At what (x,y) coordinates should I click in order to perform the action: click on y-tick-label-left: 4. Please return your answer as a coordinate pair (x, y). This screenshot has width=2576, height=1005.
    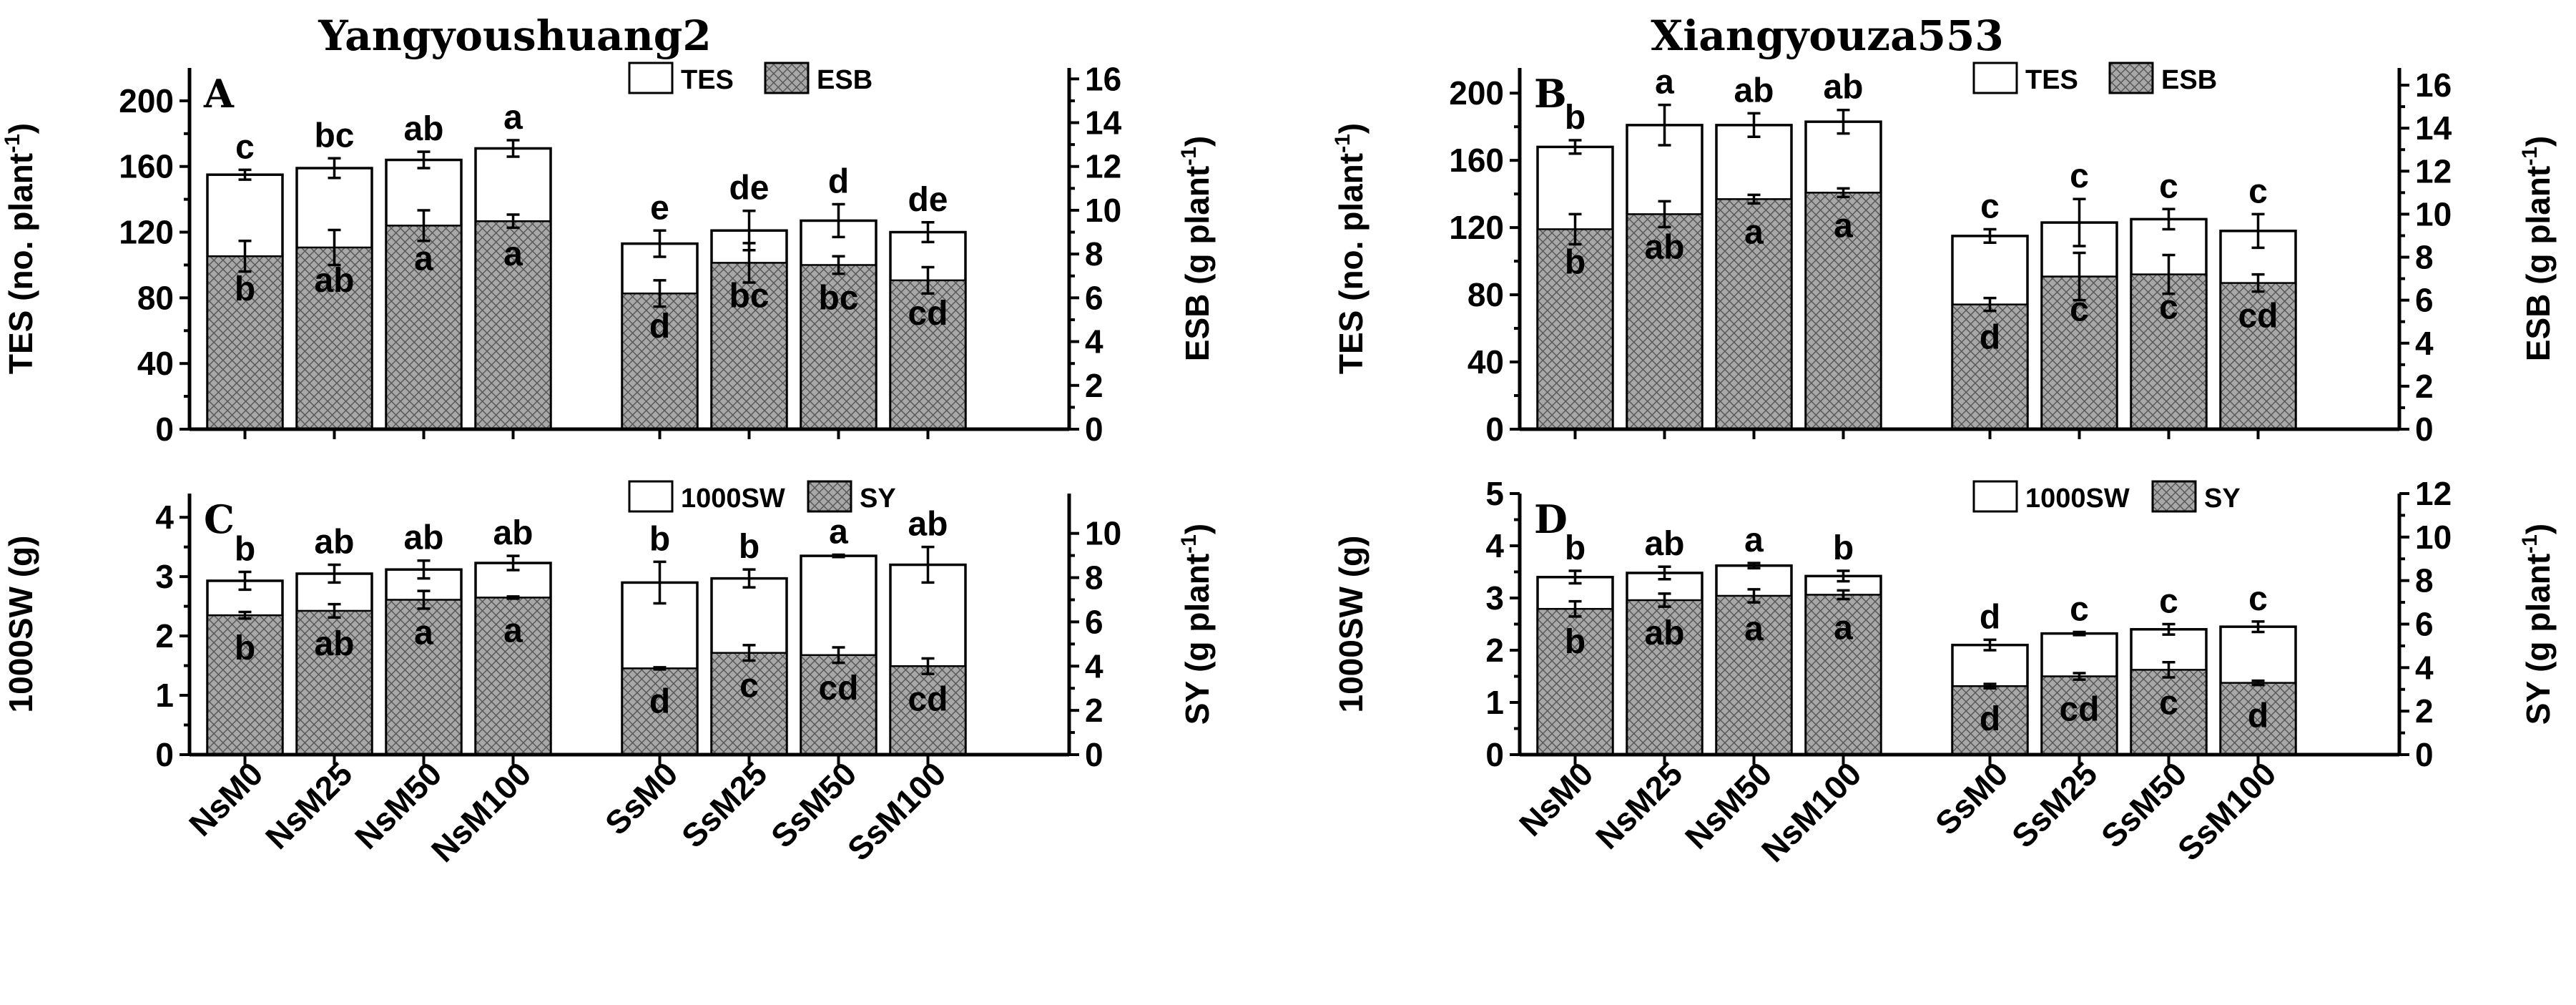
    Looking at the image, I should click on (1495, 545).